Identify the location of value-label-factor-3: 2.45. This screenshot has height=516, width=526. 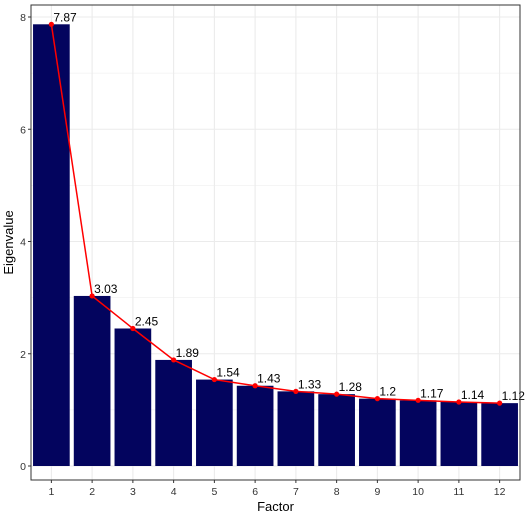
(147, 321).